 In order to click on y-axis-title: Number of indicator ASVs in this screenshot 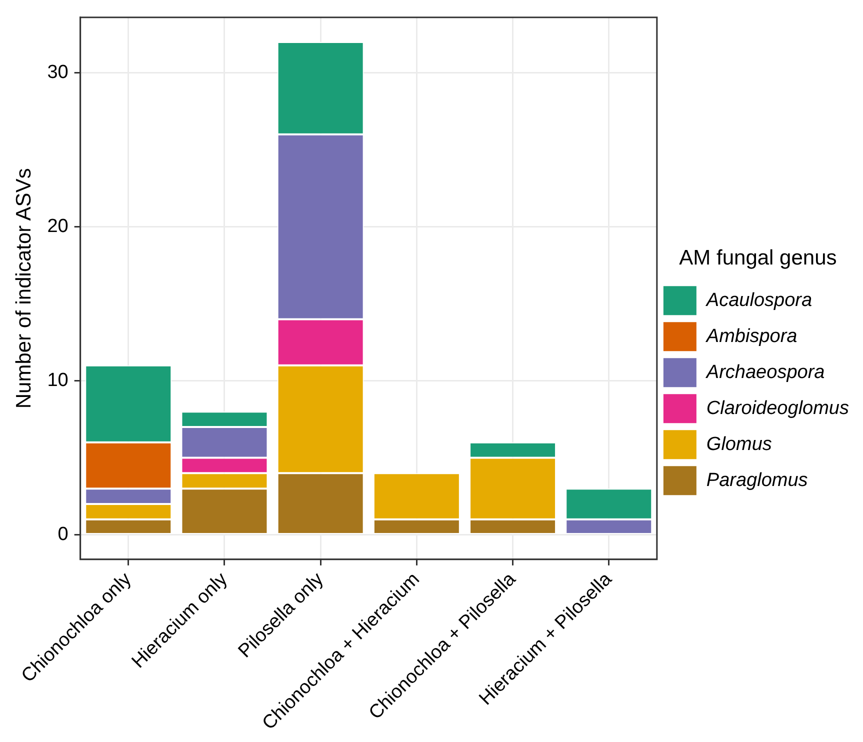, I will do `click(24, 288)`.